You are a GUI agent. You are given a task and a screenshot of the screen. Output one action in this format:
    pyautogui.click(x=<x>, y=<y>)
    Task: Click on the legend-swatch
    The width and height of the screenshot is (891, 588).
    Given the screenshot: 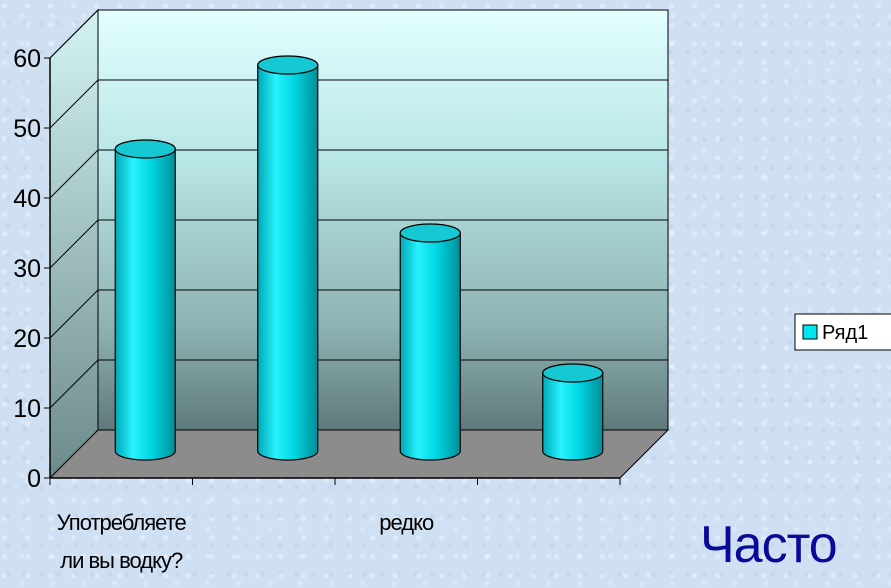 What is the action you would take?
    pyautogui.click(x=810, y=332)
    